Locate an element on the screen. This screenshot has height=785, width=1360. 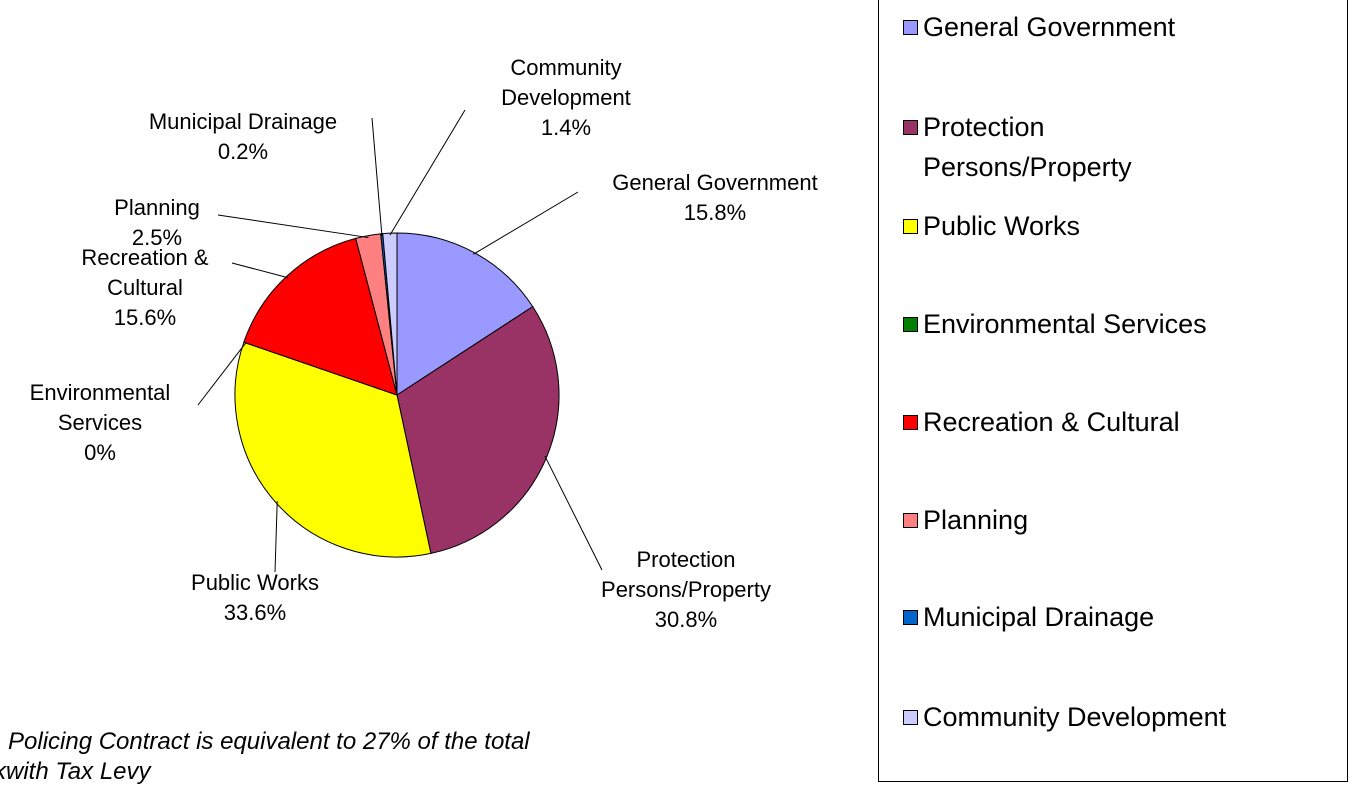
slice-label-box: Protection Persons/Property 30.8% is located at coordinates (686, 590).